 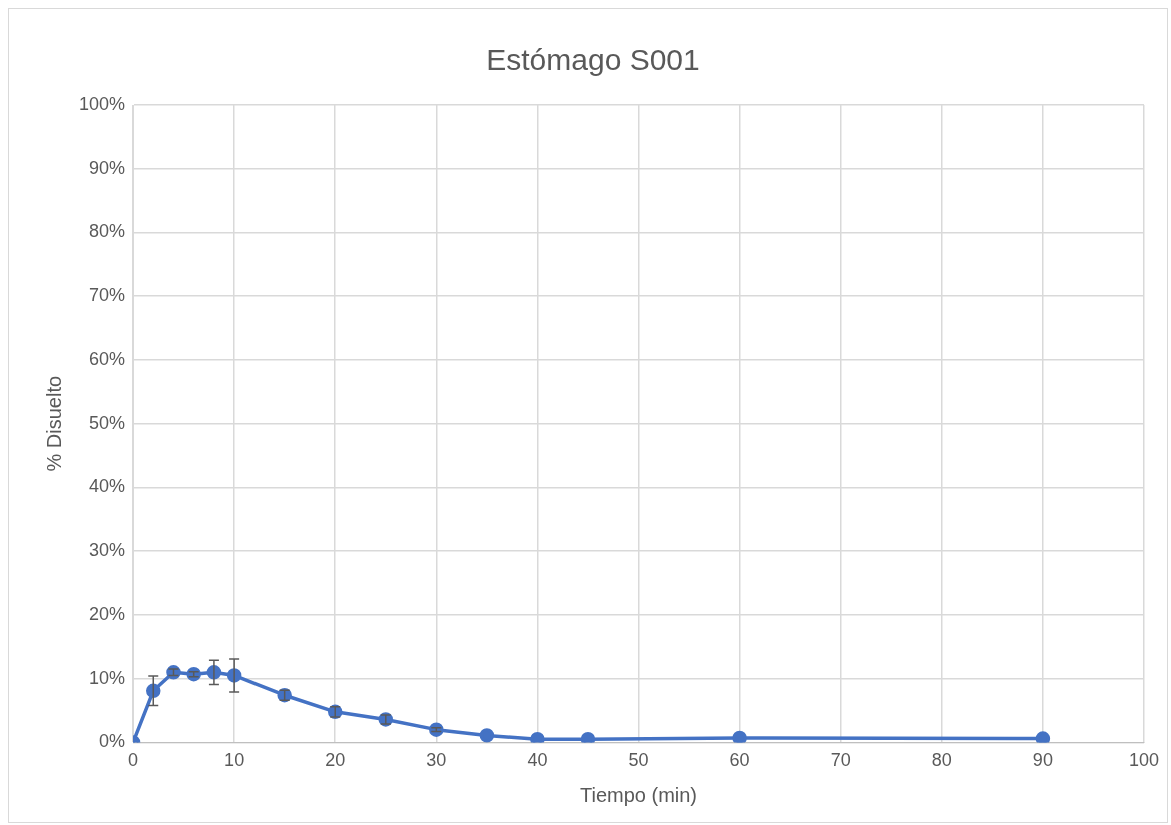 What do you see at coordinates (107, 613) in the screenshot?
I see `y-tick-label: 20%` at bounding box center [107, 613].